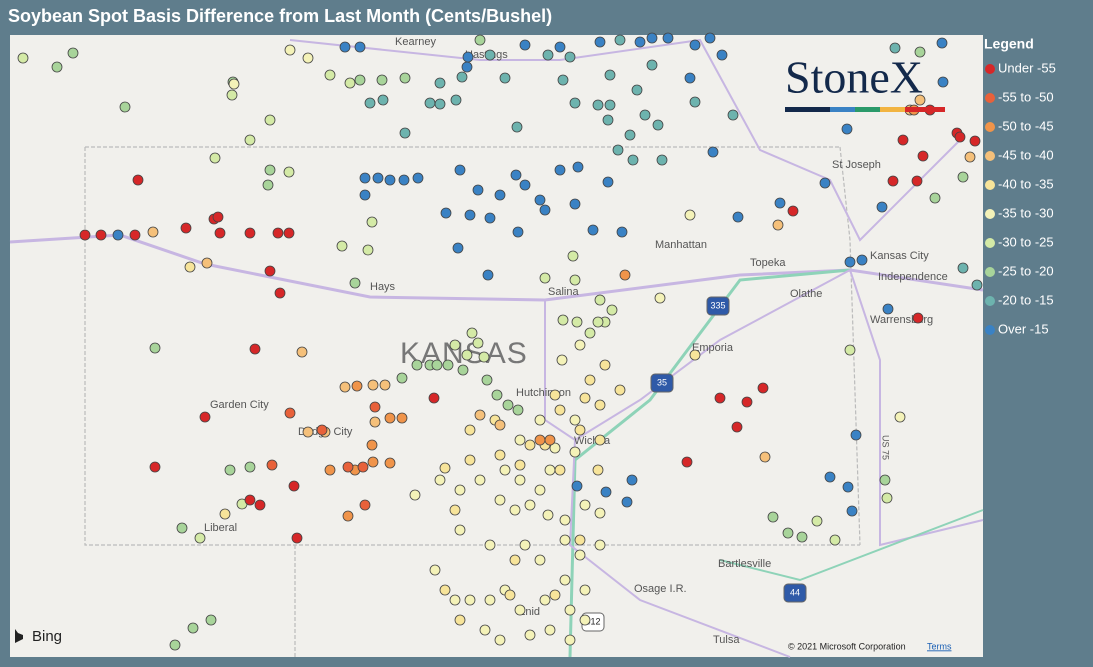 This screenshot has width=1093, height=667. I want to click on place-label: Osage I.R., so click(660, 589).